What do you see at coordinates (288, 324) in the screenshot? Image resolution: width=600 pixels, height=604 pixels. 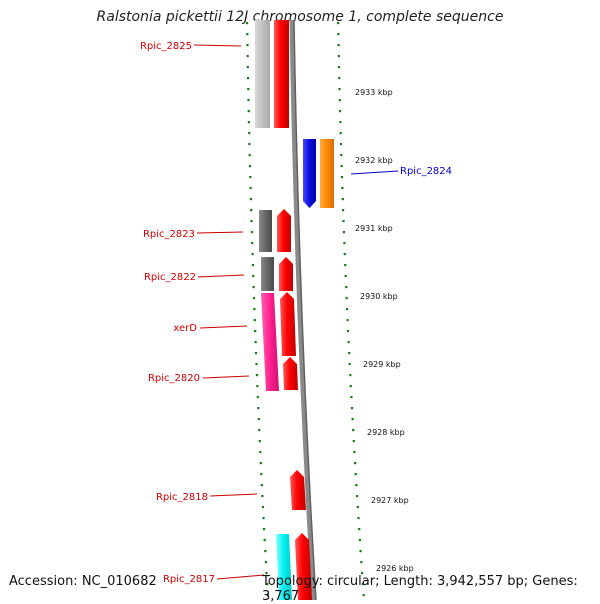 I see `gene-arrow-xerd` at bounding box center [288, 324].